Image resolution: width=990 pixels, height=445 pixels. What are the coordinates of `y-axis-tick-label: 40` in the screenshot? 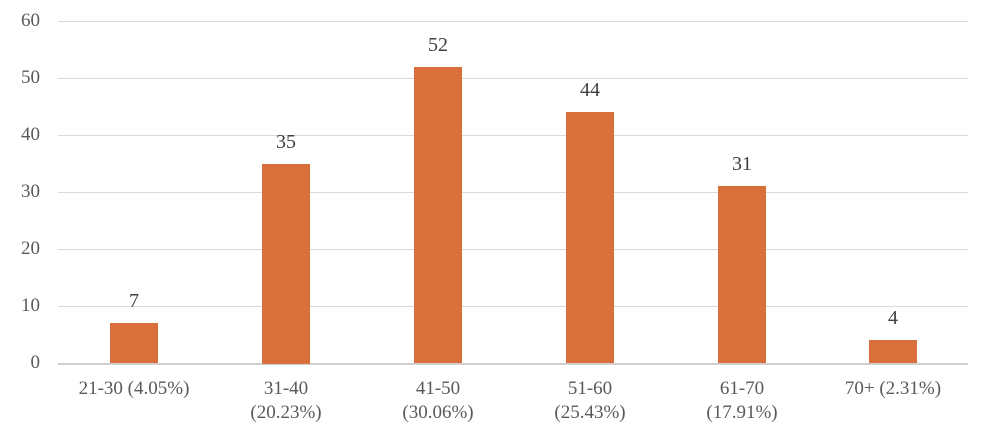 It's located at (30, 134).